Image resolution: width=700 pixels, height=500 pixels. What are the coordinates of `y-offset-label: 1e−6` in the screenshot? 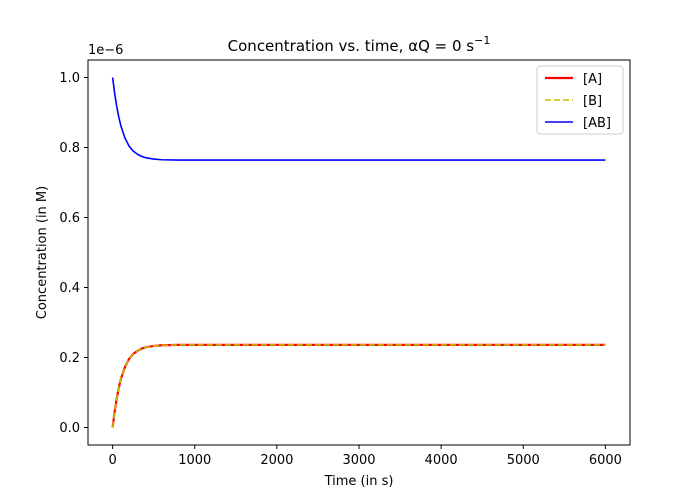 It's located at (105, 50).